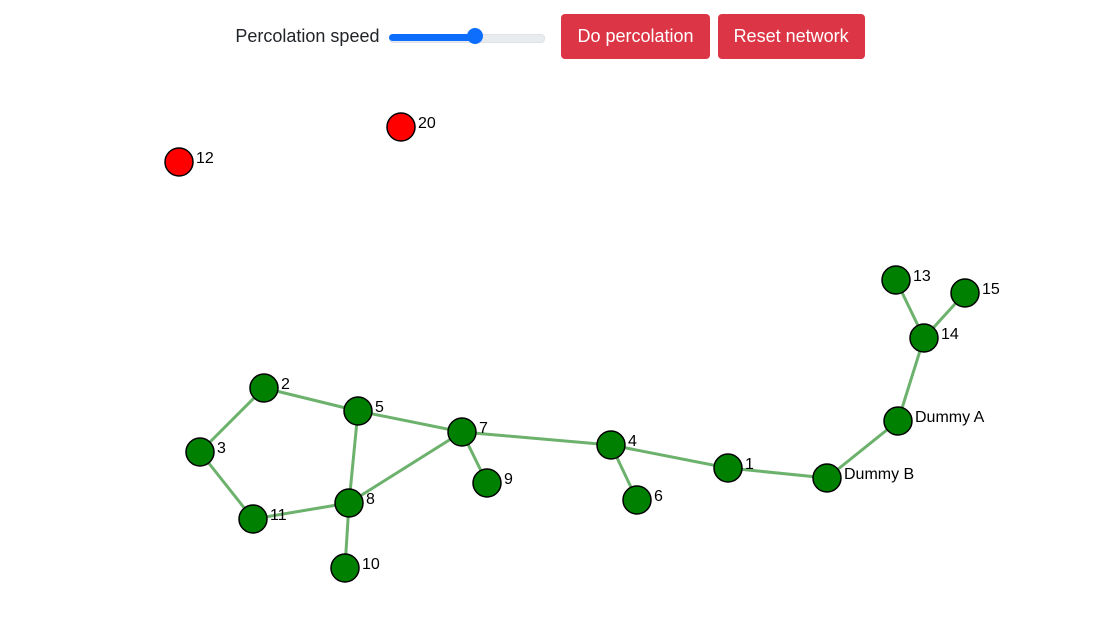 The width and height of the screenshot is (1104, 633). I want to click on percolation-speed-slider, so click(467, 36).